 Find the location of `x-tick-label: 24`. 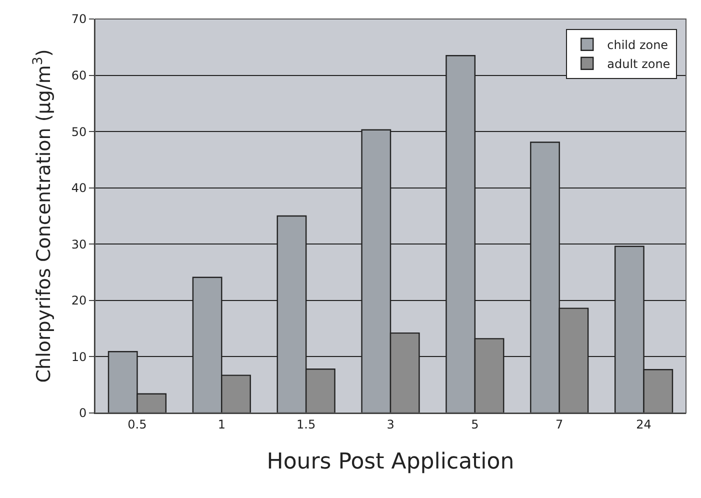

x-tick-label: 24 is located at coordinates (644, 424).